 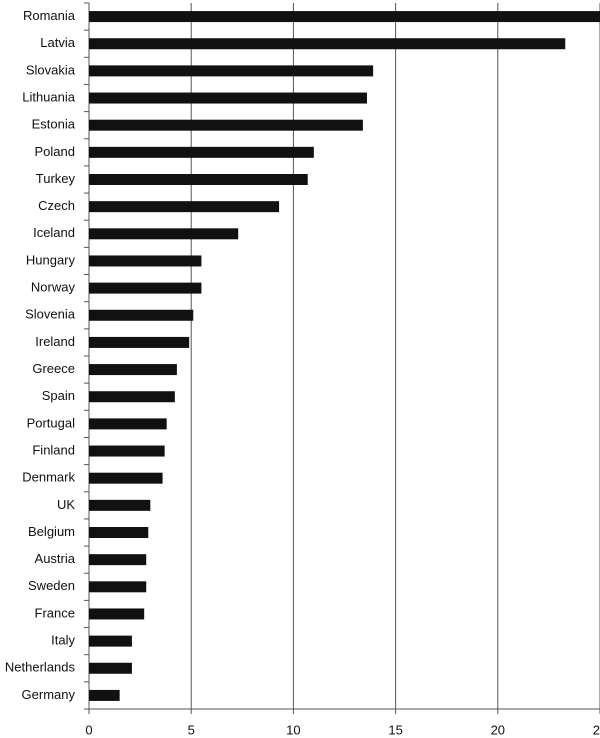 What do you see at coordinates (54, 124) in the screenshot?
I see `y-tick-label: Estonia` at bounding box center [54, 124].